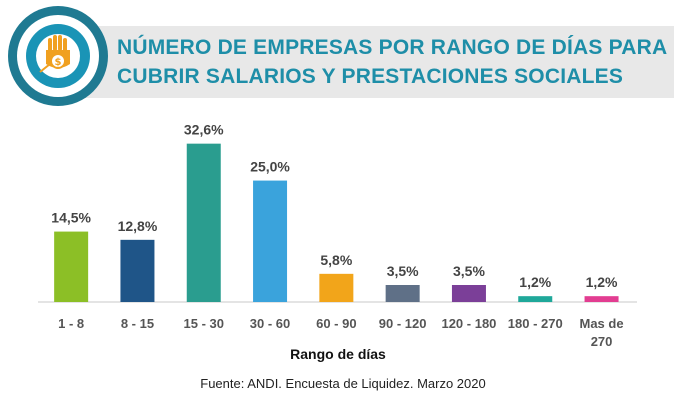 The image size is (686, 415). What do you see at coordinates (403, 323) in the screenshot?
I see `category-label: 90 - 120` at bounding box center [403, 323].